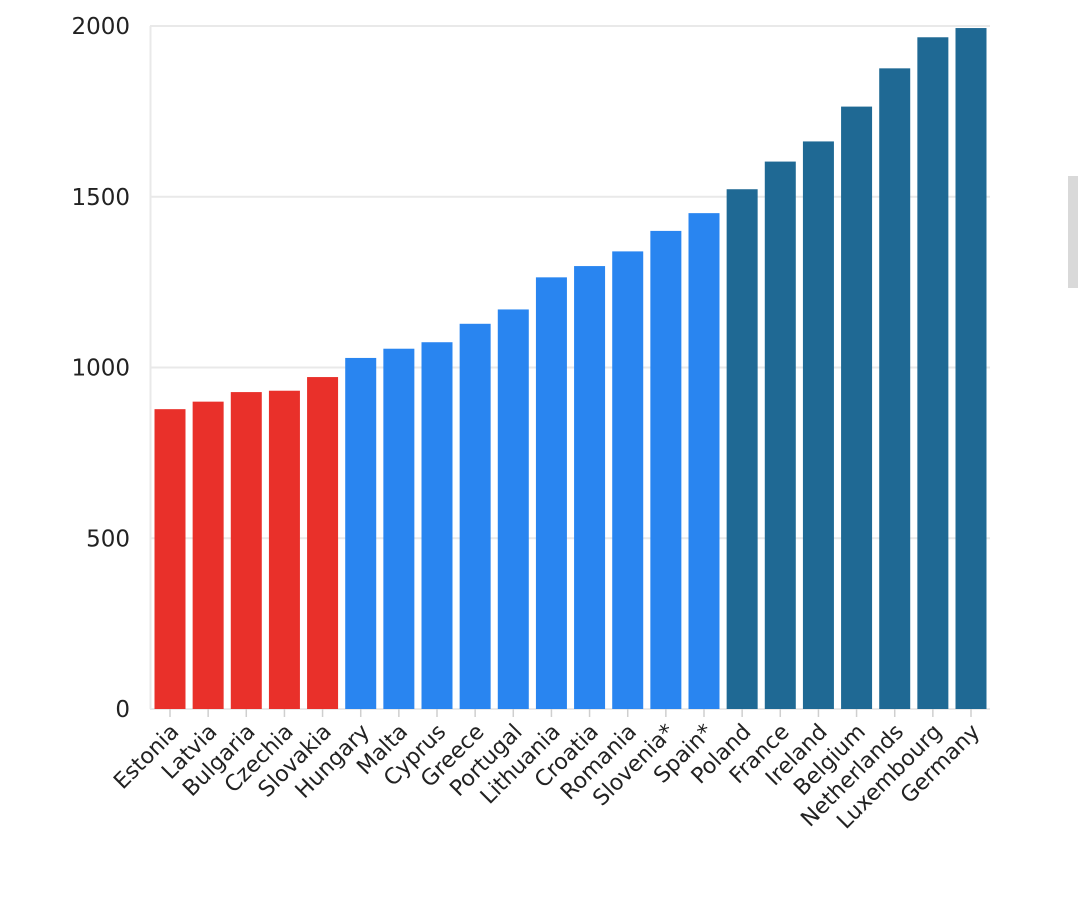 The width and height of the screenshot is (1078, 900). What do you see at coordinates (208, 555) in the screenshot?
I see `bar-latvia` at bounding box center [208, 555].